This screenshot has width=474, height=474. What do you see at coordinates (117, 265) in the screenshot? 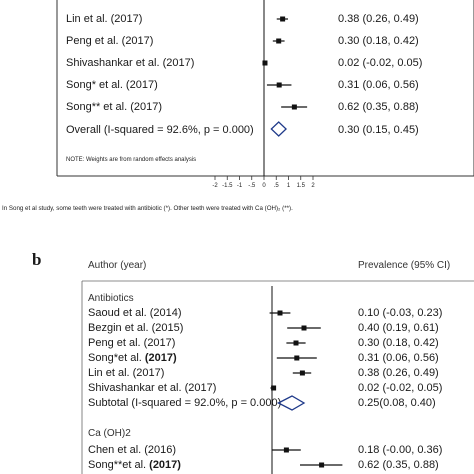
I see `column-header-author: Author (year)` at bounding box center [117, 265].